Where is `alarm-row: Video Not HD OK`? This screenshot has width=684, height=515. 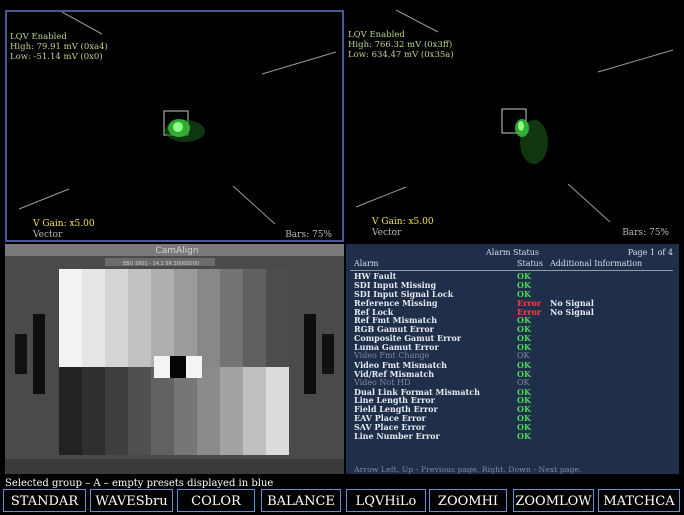 alarm-row: Video Not HD OK is located at coordinates (513, 382).